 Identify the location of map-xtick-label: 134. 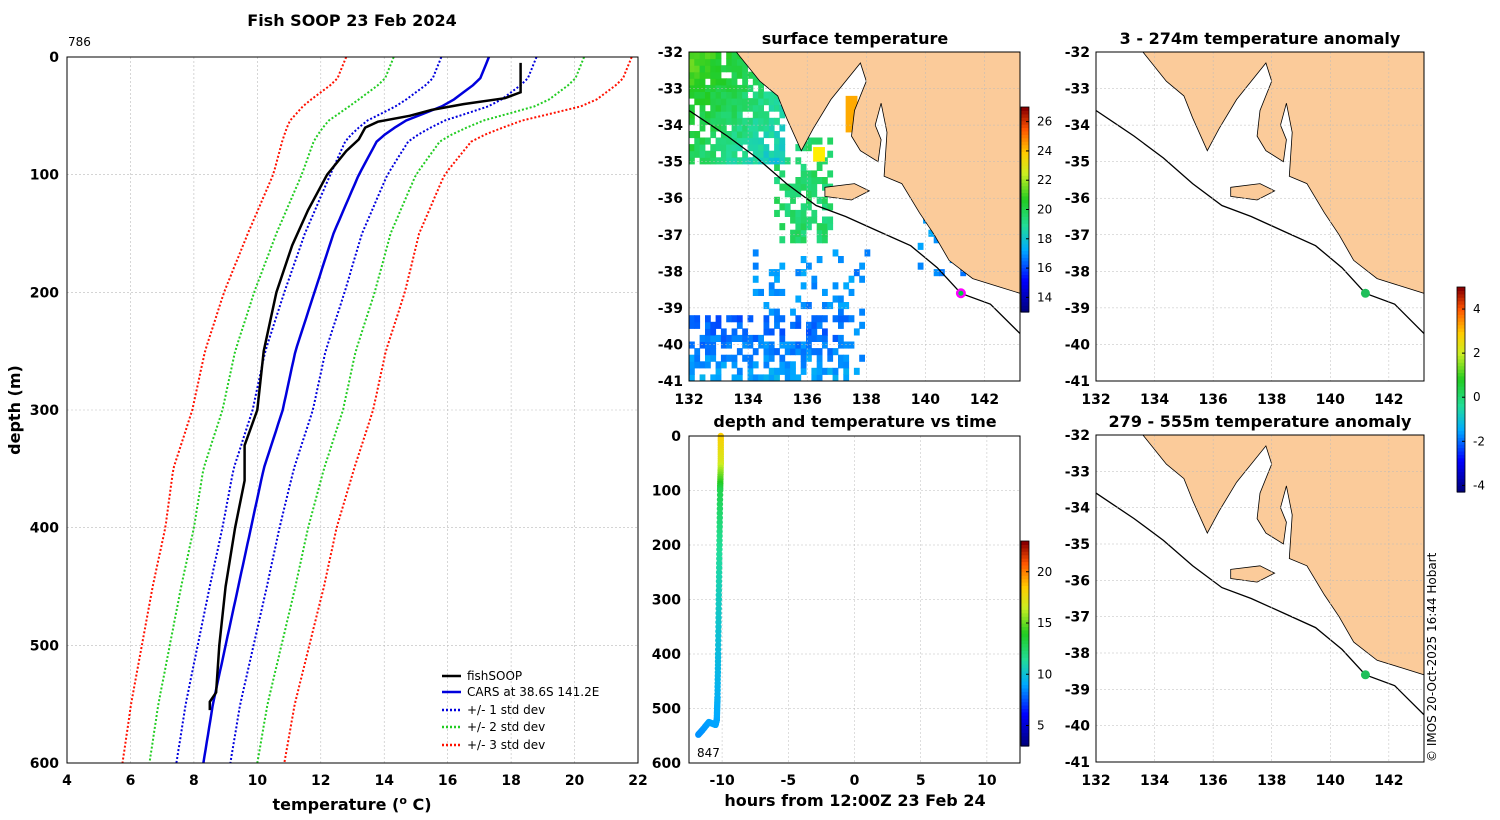
(1154, 781).